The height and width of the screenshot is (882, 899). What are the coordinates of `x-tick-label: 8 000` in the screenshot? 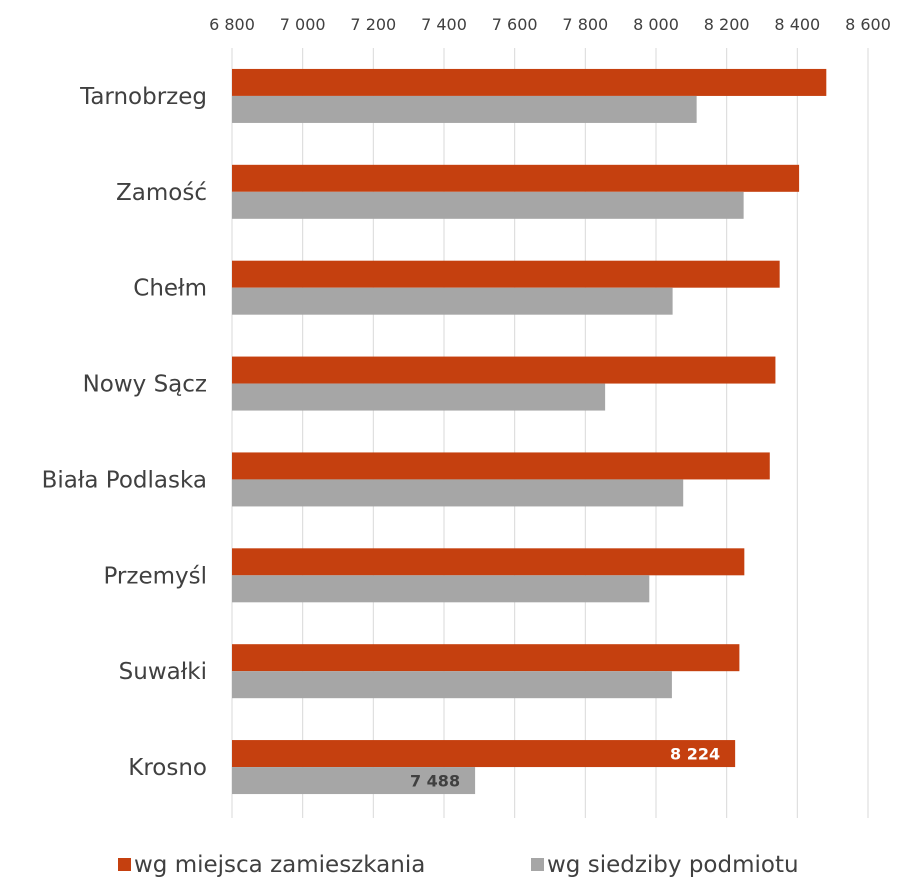 It's located at (656, 24).